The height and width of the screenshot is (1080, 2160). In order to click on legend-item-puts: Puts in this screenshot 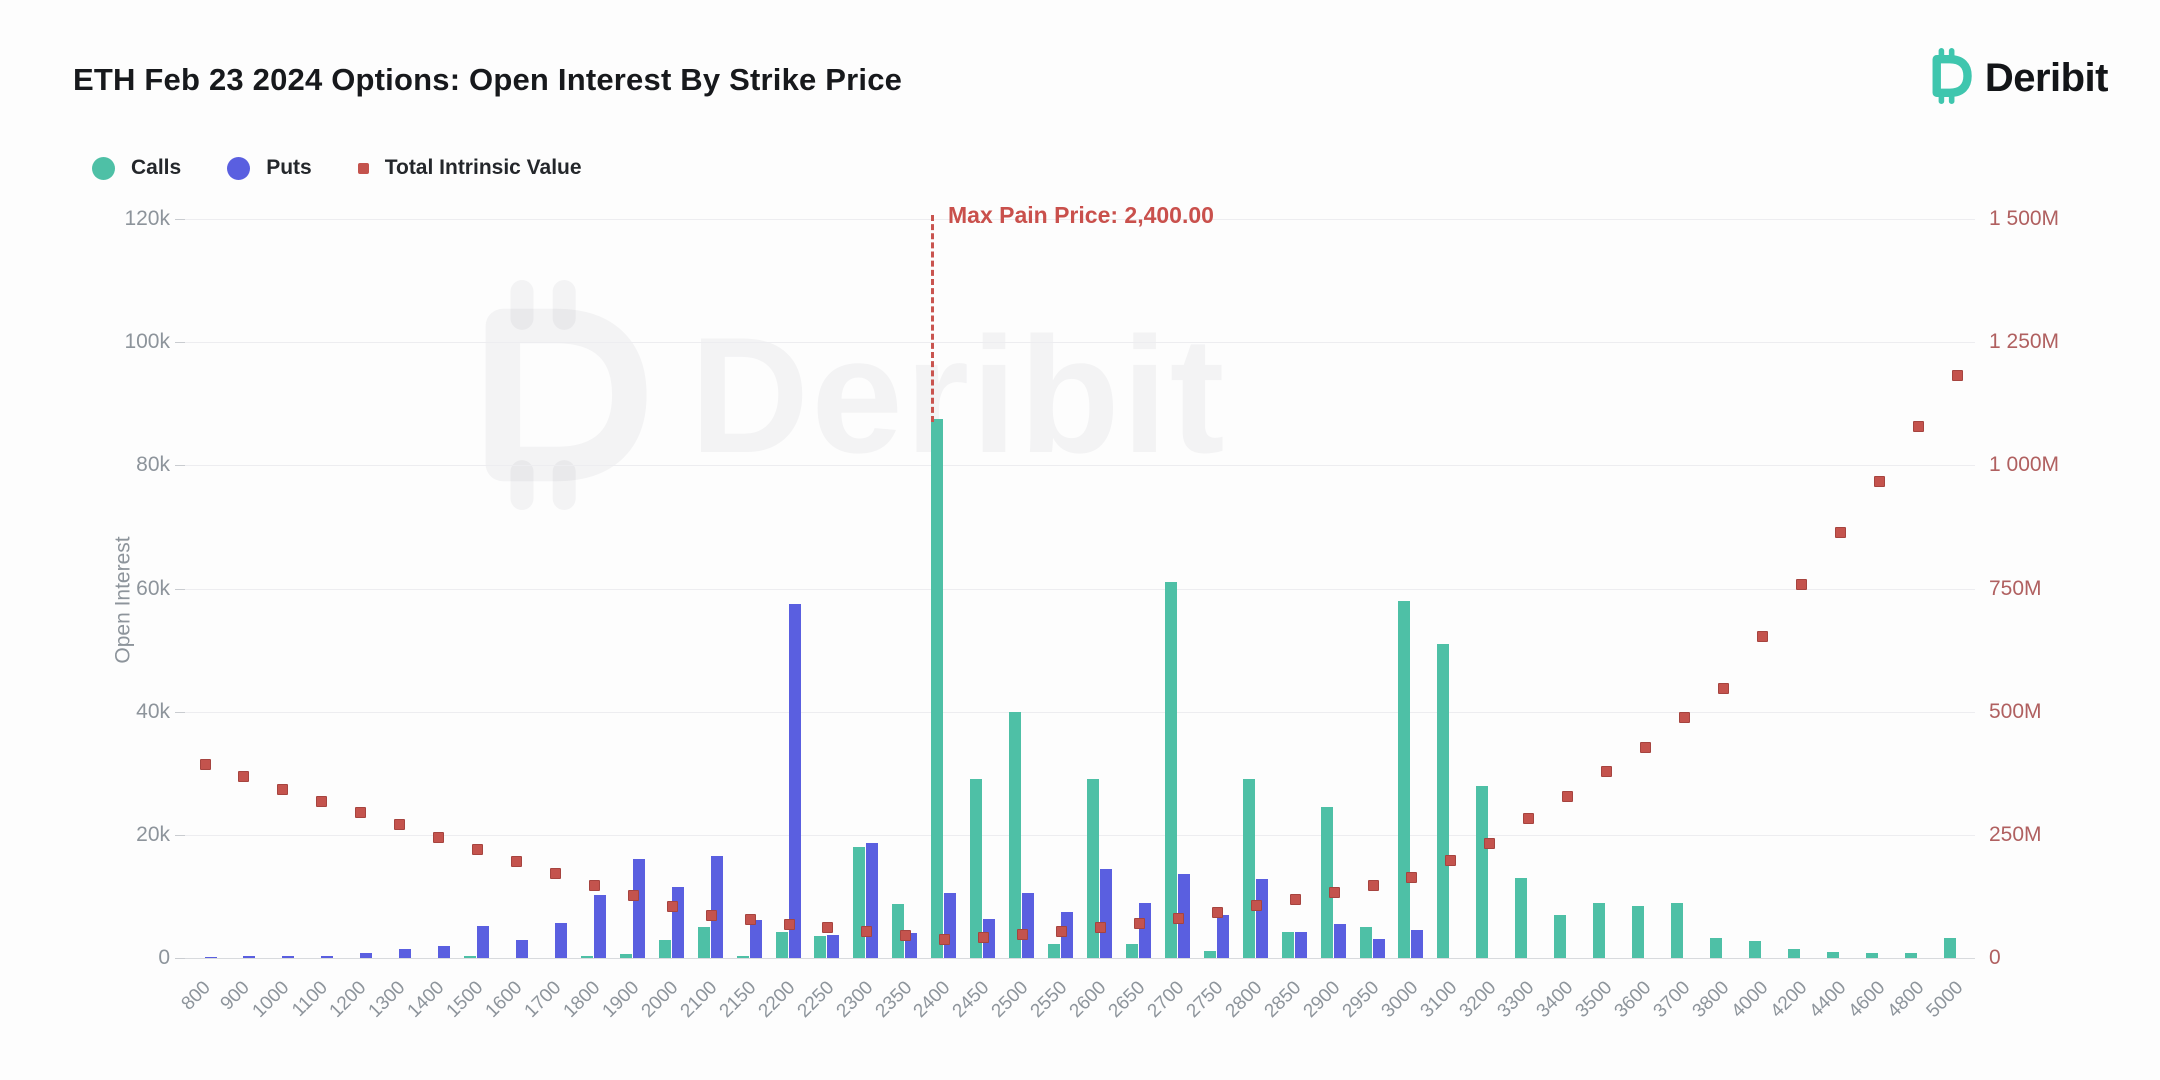, I will do `click(269, 168)`.